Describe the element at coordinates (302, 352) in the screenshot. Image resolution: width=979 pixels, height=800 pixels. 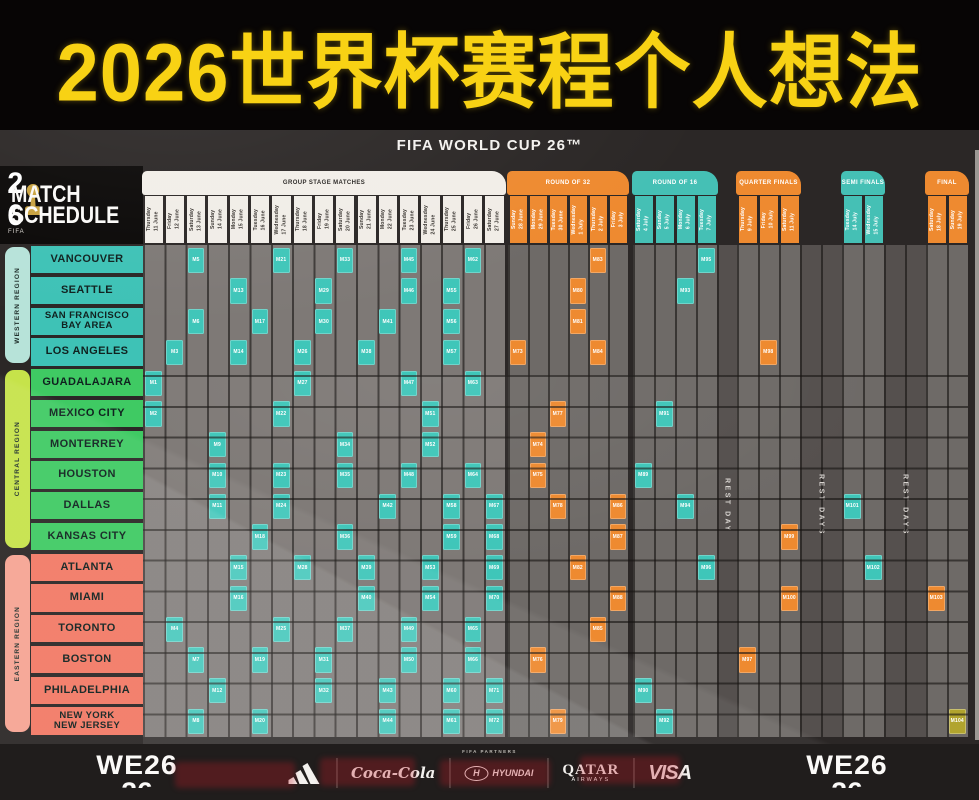
I see `group-match-cell: M26` at that location.